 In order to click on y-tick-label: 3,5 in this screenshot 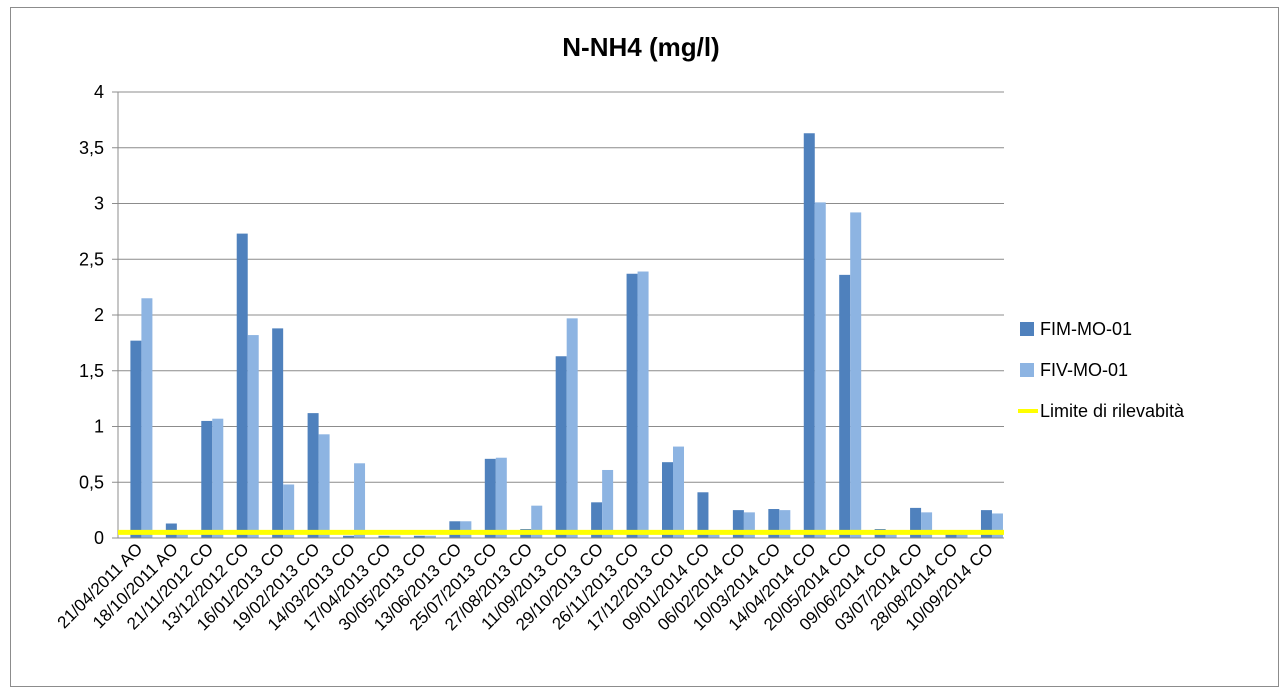, I will do `click(91, 148)`.